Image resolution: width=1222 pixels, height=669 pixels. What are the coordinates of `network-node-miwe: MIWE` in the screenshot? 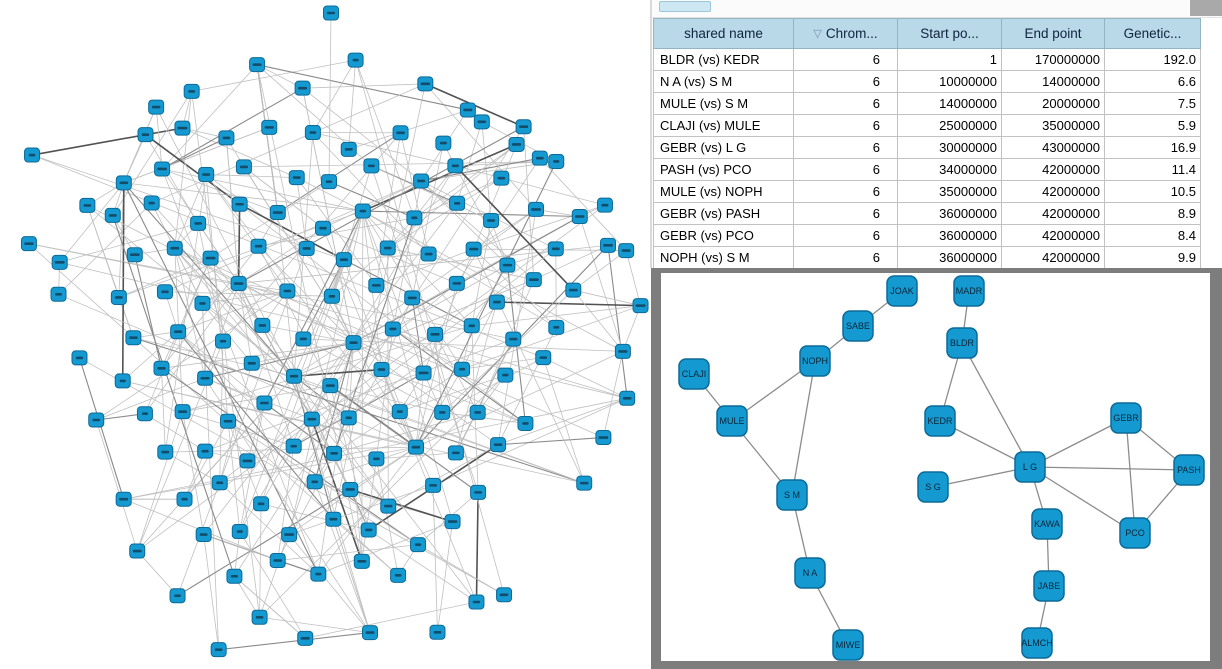 It's located at (848, 645).